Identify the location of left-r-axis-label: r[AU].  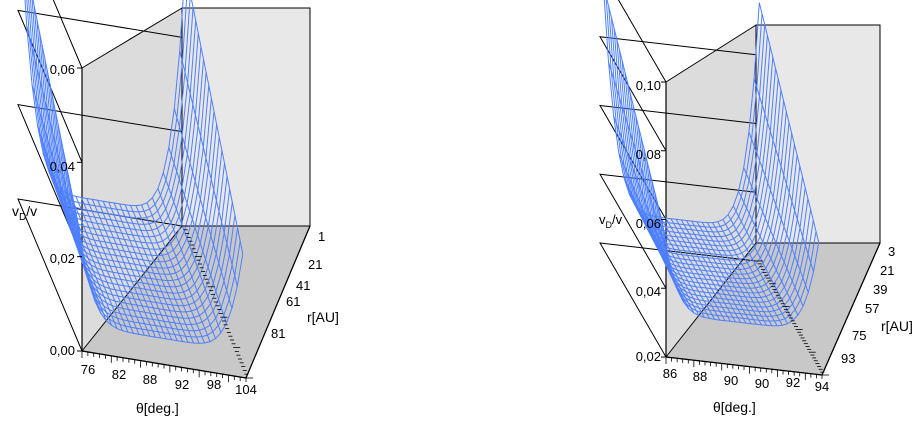
(323, 317).